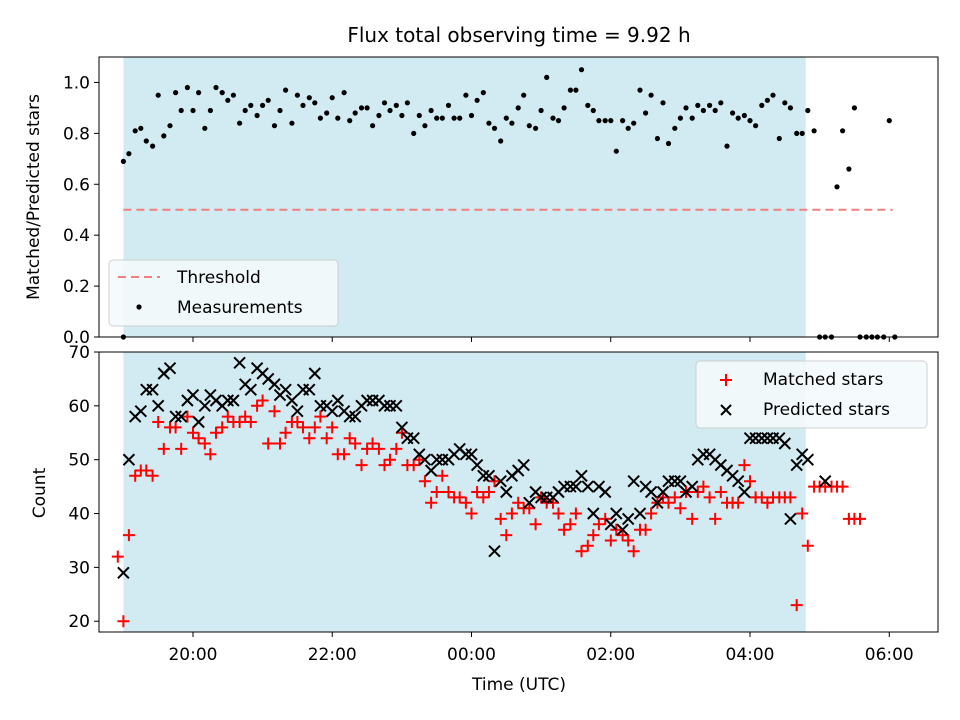 This screenshot has height=720, width=960. Describe the element at coordinates (76, 83) in the screenshot. I see `ratio-y-tick-label: 1.0` at that location.